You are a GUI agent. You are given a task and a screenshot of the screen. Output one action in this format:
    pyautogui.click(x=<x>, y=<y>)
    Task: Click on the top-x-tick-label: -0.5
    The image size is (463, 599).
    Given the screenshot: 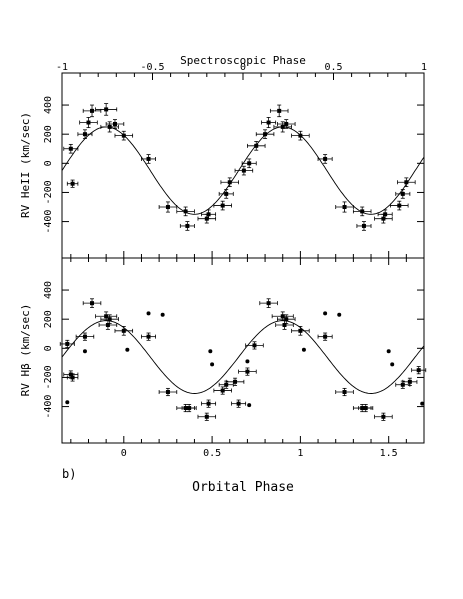 What is the action you would take?
    pyautogui.click(x=152, y=67)
    